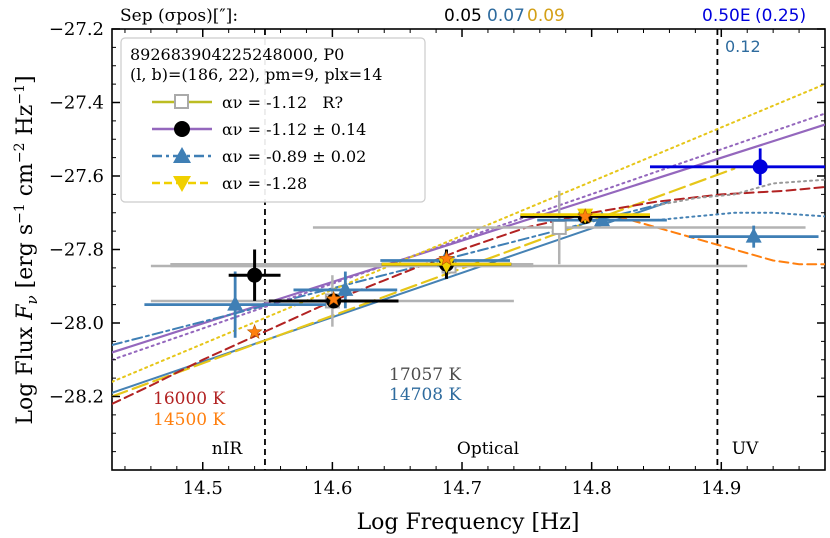  Describe the element at coordinates (228, 449) in the screenshot. I see `band-label-nir: nIR` at that location.